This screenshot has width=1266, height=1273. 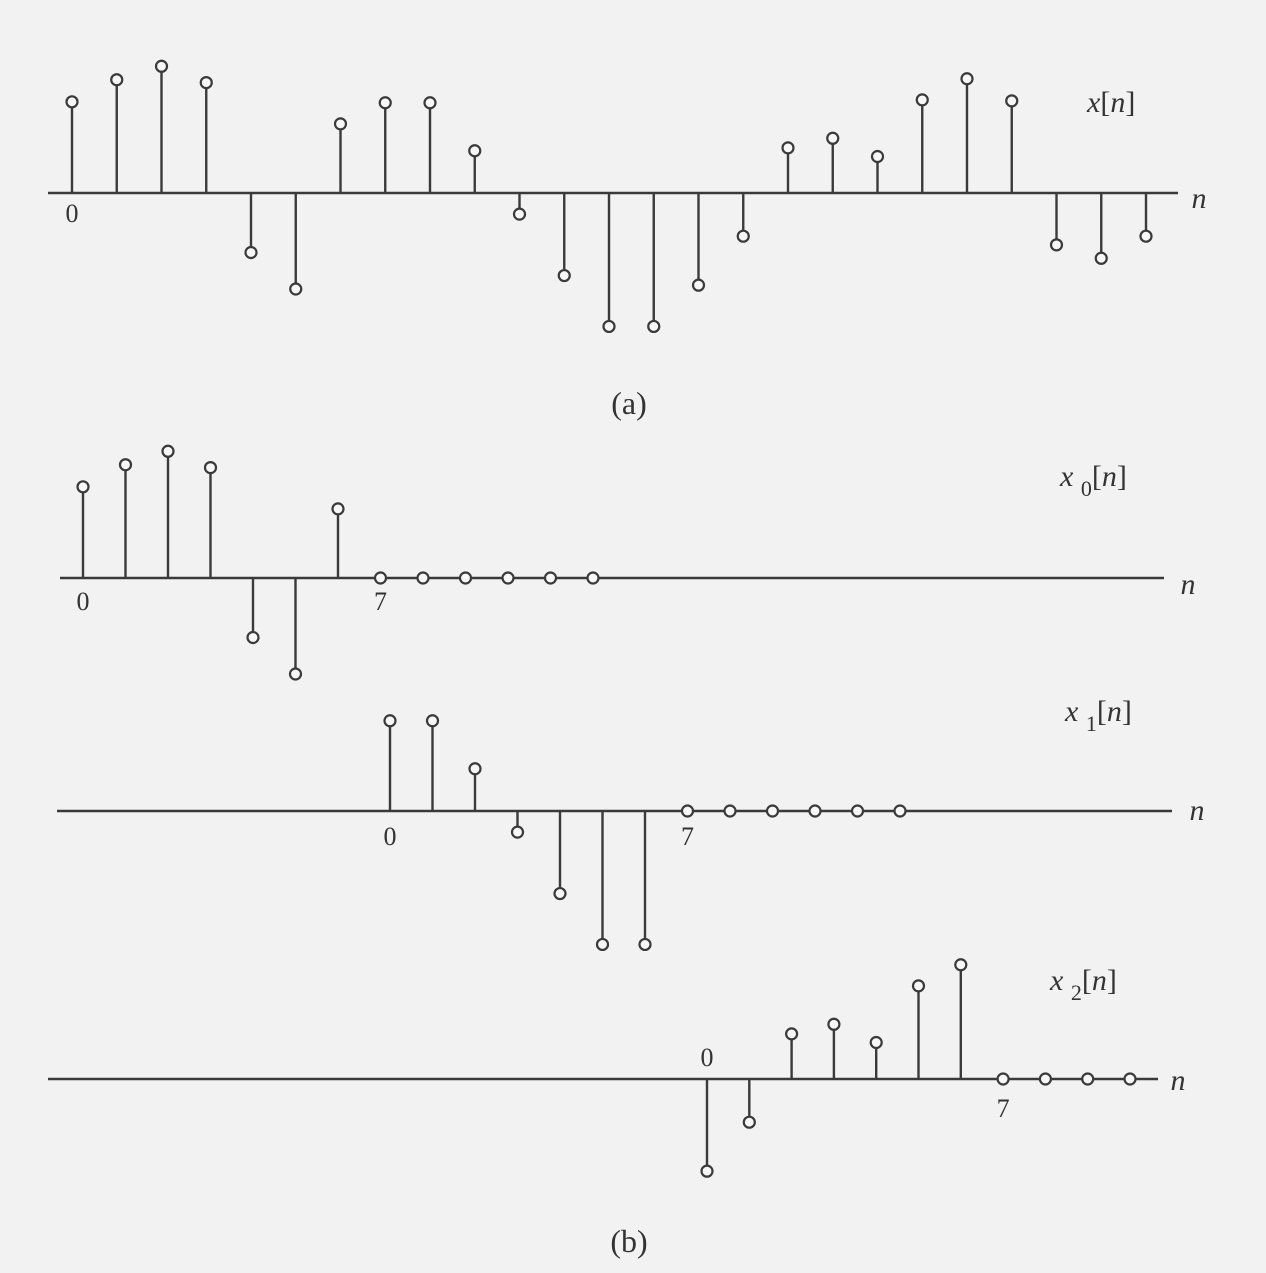 What do you see at coordinates (1110, 102) in the screenshot?
I see `plot-title: x[n]` at bounding box center [1110, 102].